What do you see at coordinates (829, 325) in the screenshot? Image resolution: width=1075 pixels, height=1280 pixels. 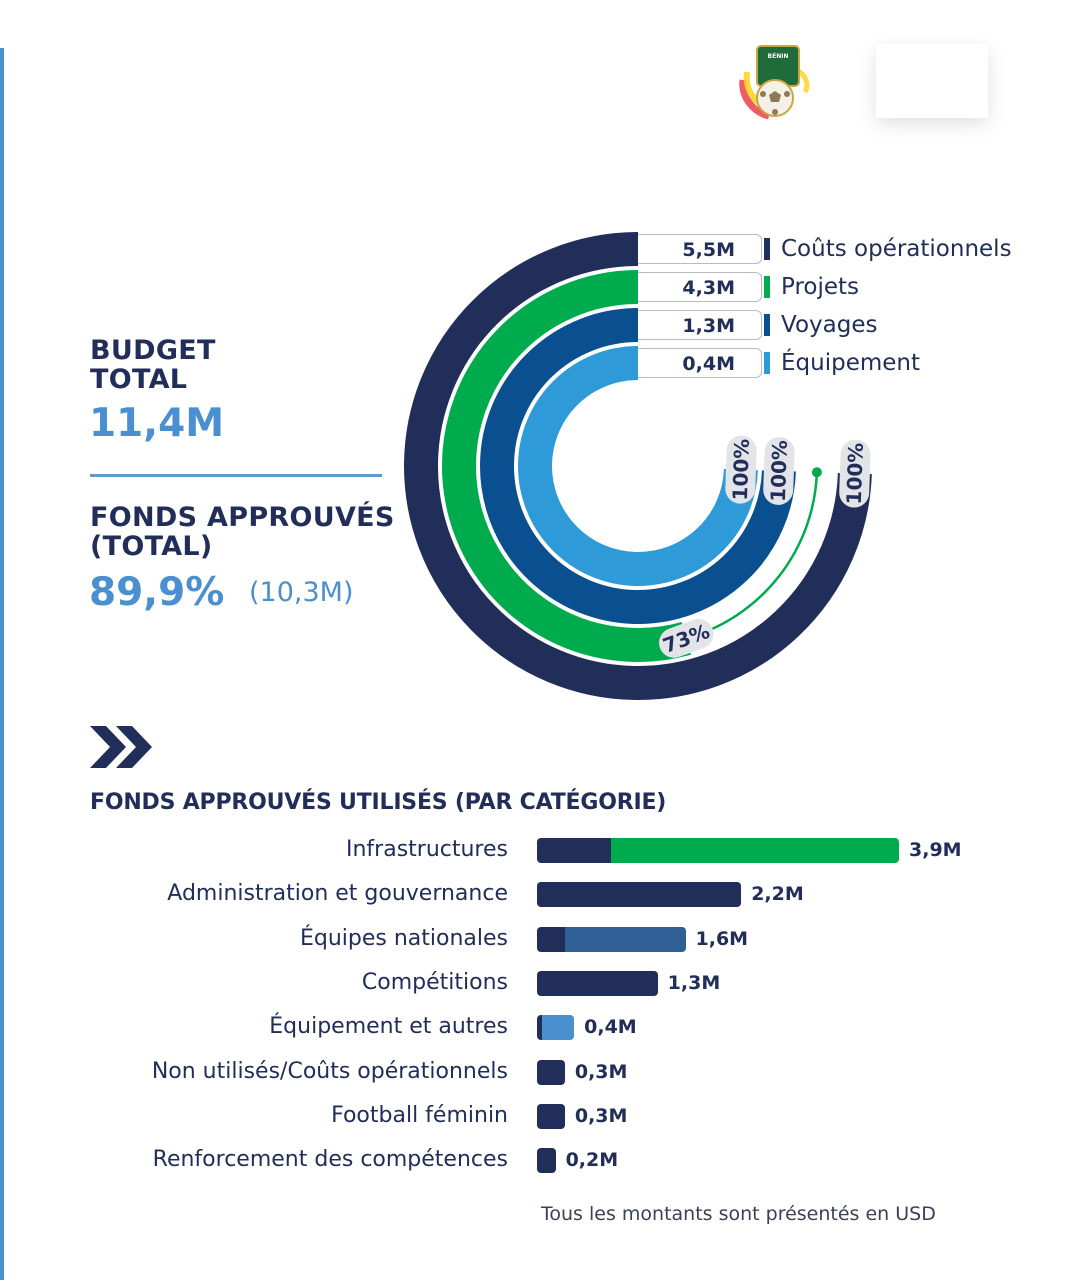 I see `legend-label: Voyages` at bounding box center [829, 325].